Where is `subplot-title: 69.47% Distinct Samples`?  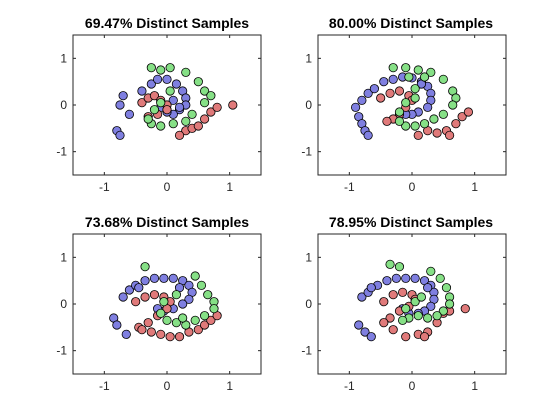 subplot-title: 69.47% Distinct Samples is located at coordinates (167, 23).